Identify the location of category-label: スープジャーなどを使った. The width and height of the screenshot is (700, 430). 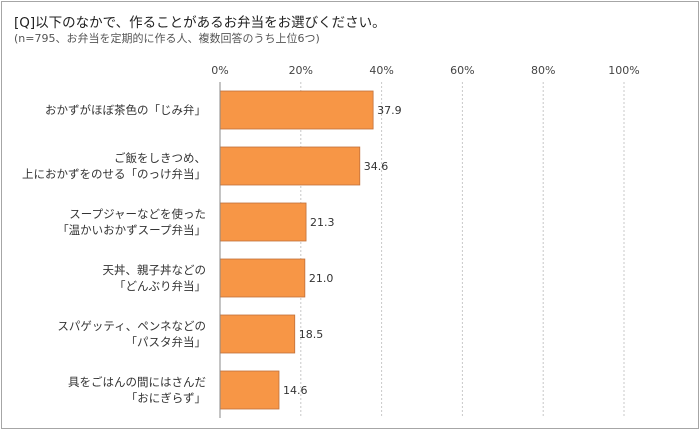
(137, 214).